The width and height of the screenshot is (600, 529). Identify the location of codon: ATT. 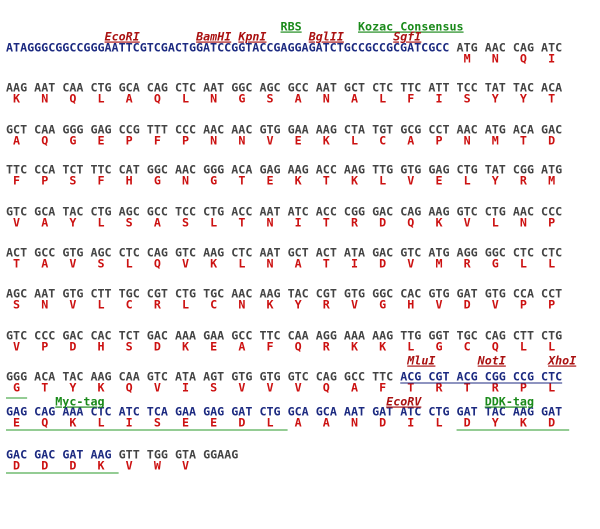
(438, 88).